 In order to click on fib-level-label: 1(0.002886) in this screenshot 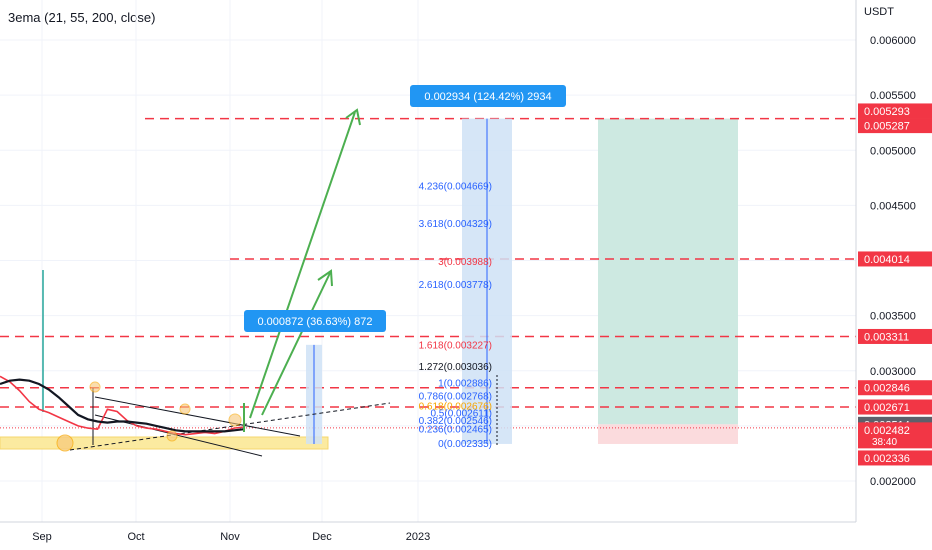, I will do `click(465, 383)`.